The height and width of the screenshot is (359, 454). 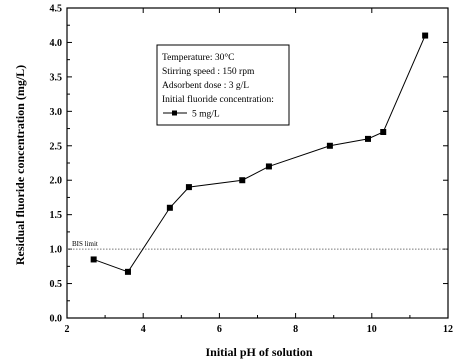 What do you see at coordinates (67, 329) in the screenshot?
I see `x-tick-label: 2` at bounding box center [67, 329].